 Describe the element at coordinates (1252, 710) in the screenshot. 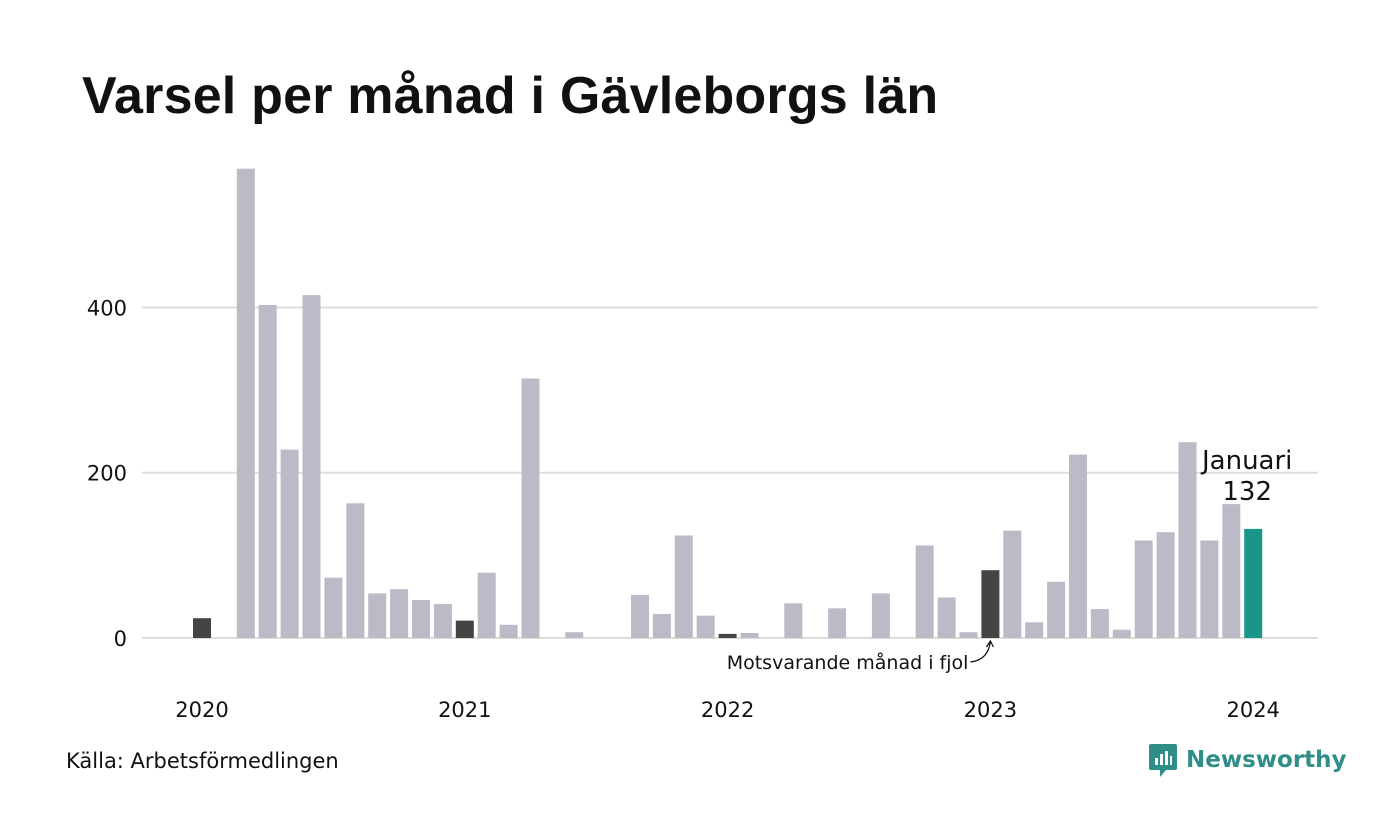

I see `x-tick-label: 2024` at that location.